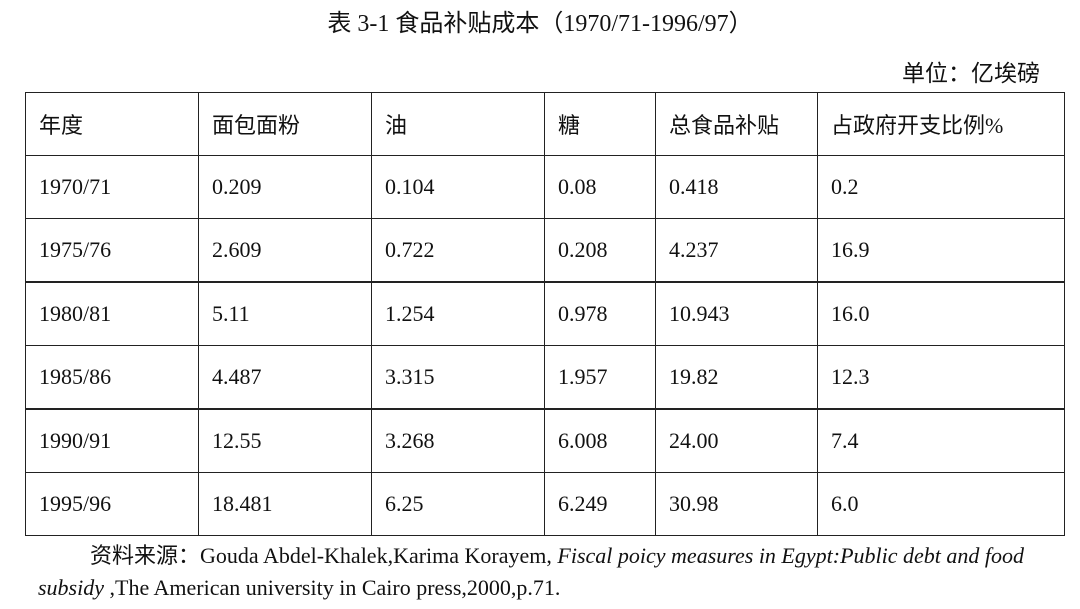  What do you see at coordinates (458, 377) in the screenshot?
I see `cell-oil: 3.315` at bounding box center [458, 377].